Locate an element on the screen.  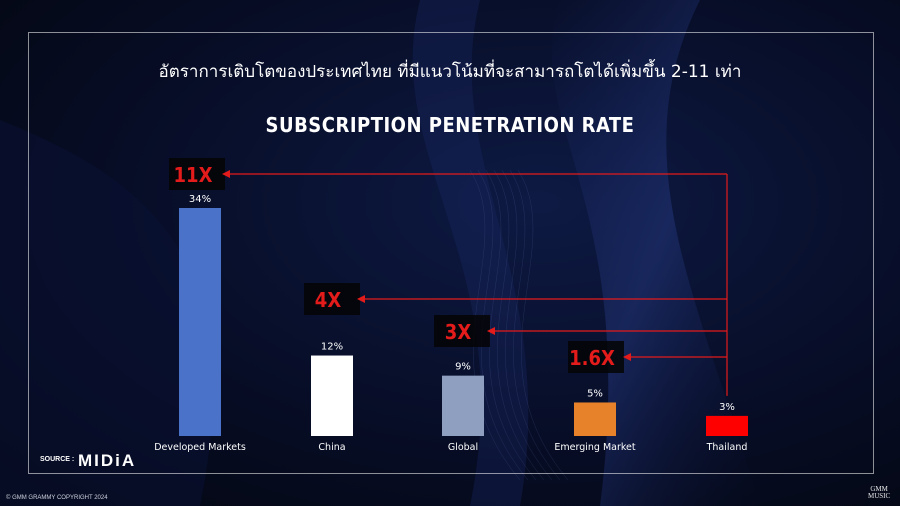
value-label-4: 3% is located at coordinates (727, 407).